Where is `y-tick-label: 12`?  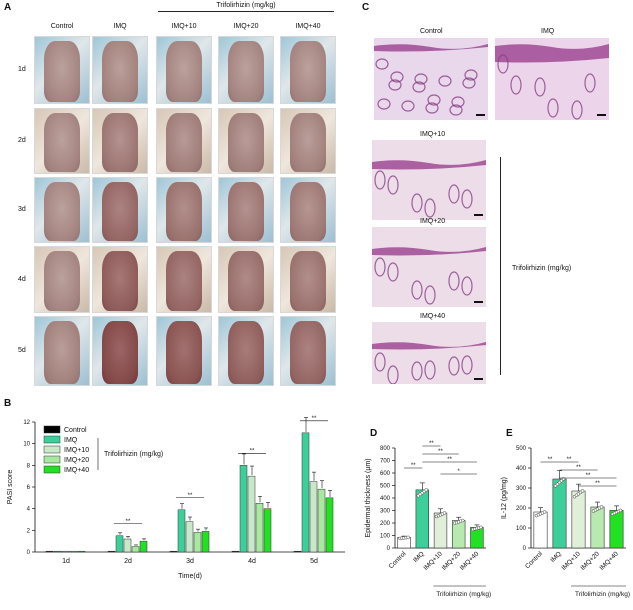 y-tick-label: 12 is located at coordinates (26, 423).